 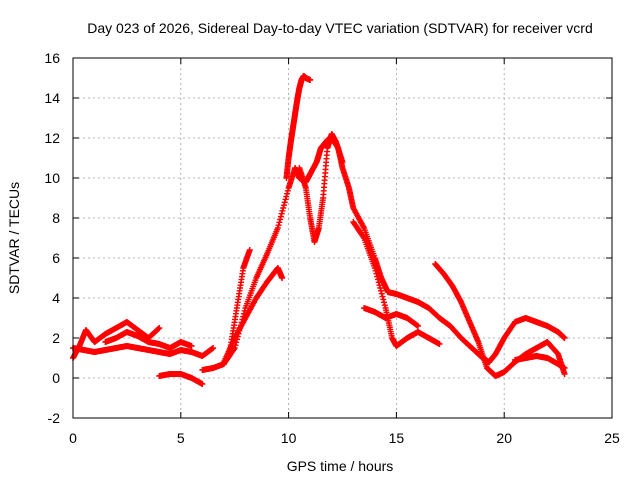 What do you see at coordinates (52, 98) in the screenshot?
I see `y-tick-label: 14` at bounding box center [52, 98].